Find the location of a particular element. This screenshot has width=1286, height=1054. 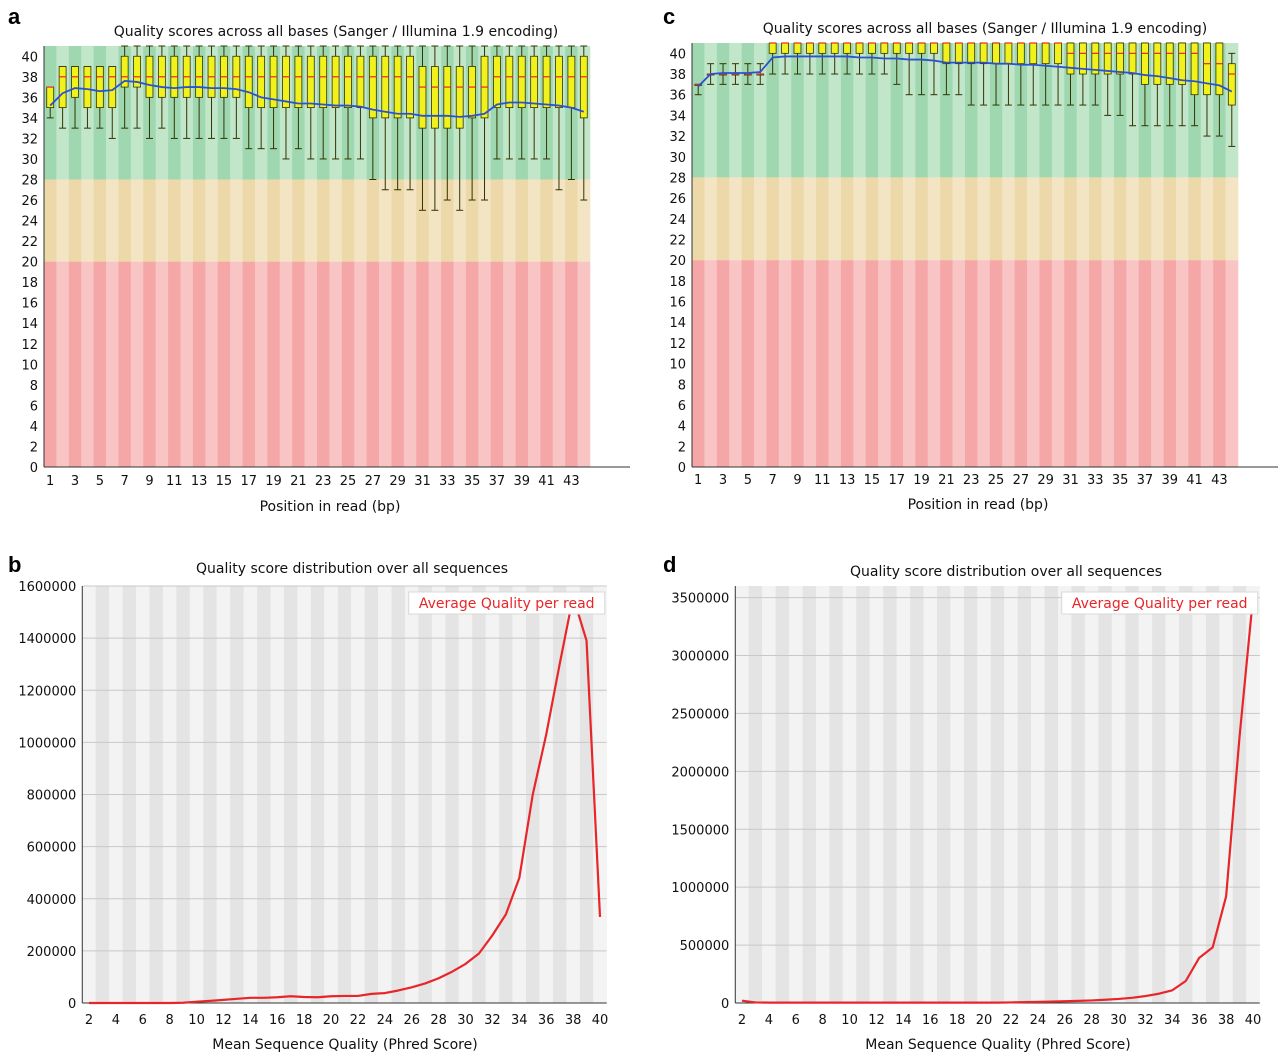

y-tick-label: 1000000 is located at coordinates (47, 743).